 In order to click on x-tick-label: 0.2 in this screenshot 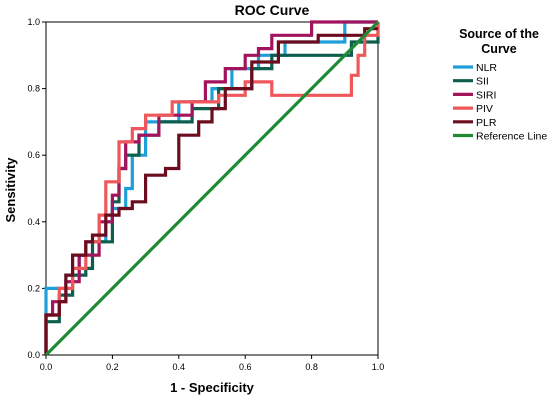, I will do `click(112, 367)`.